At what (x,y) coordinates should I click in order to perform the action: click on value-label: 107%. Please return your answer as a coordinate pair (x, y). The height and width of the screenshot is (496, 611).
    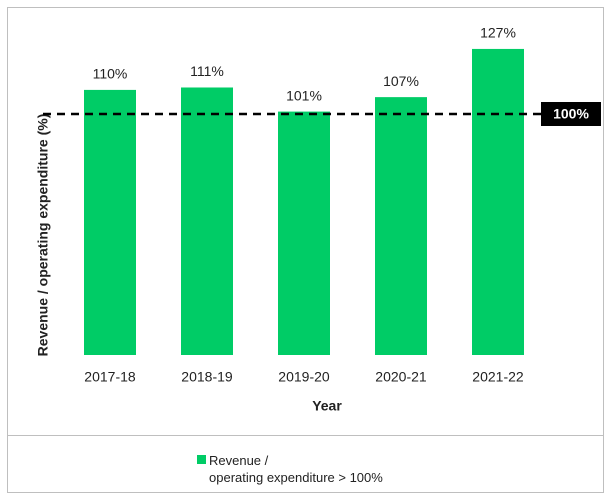
    Looking at the image, I should click on (401, 81).